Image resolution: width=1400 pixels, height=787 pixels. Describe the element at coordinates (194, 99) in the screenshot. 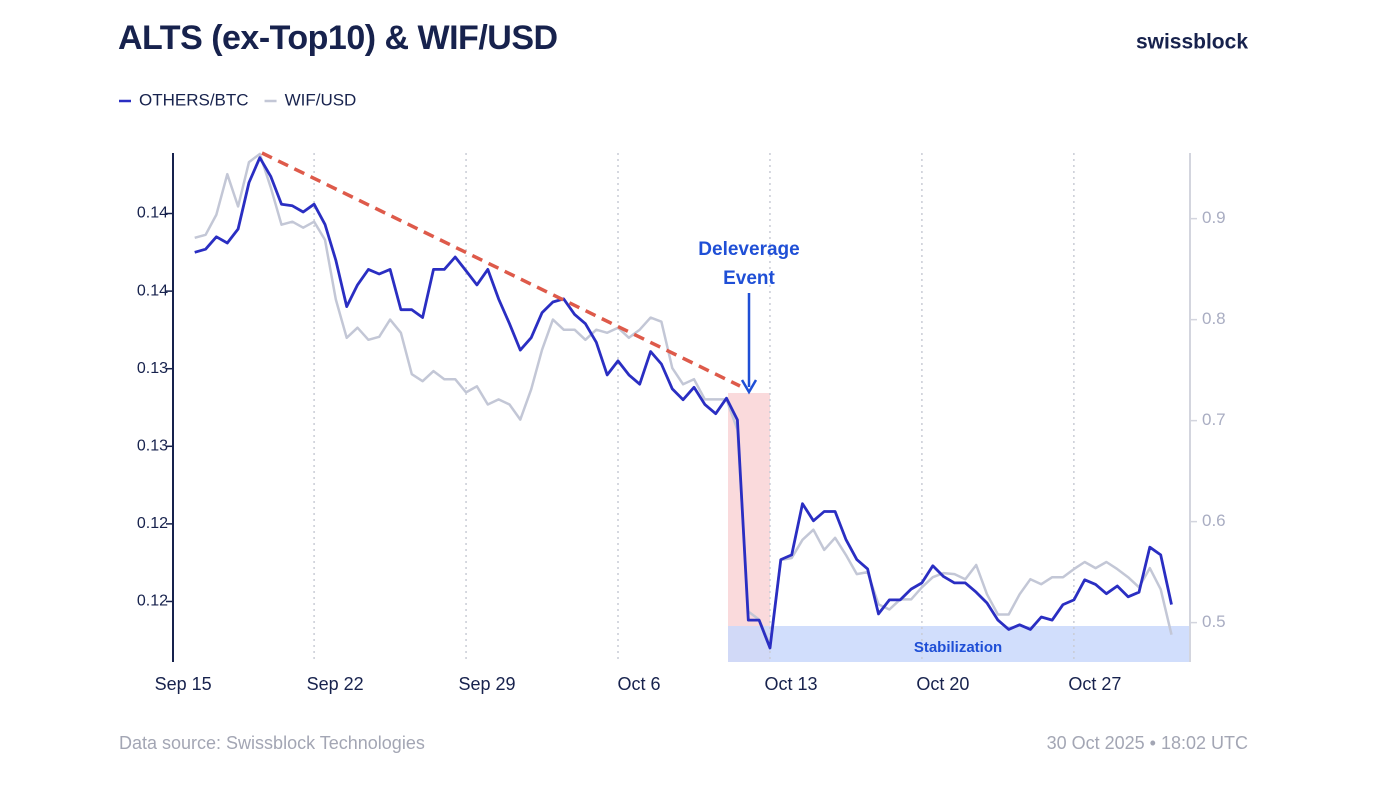

I see `legend-label: OTHERS/BTC` at that location.